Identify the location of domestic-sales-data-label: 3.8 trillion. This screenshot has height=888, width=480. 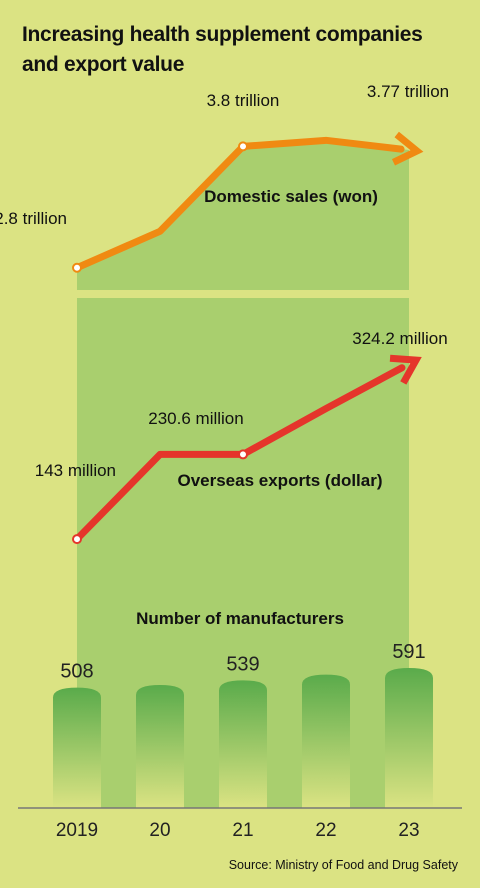
(243, 100).